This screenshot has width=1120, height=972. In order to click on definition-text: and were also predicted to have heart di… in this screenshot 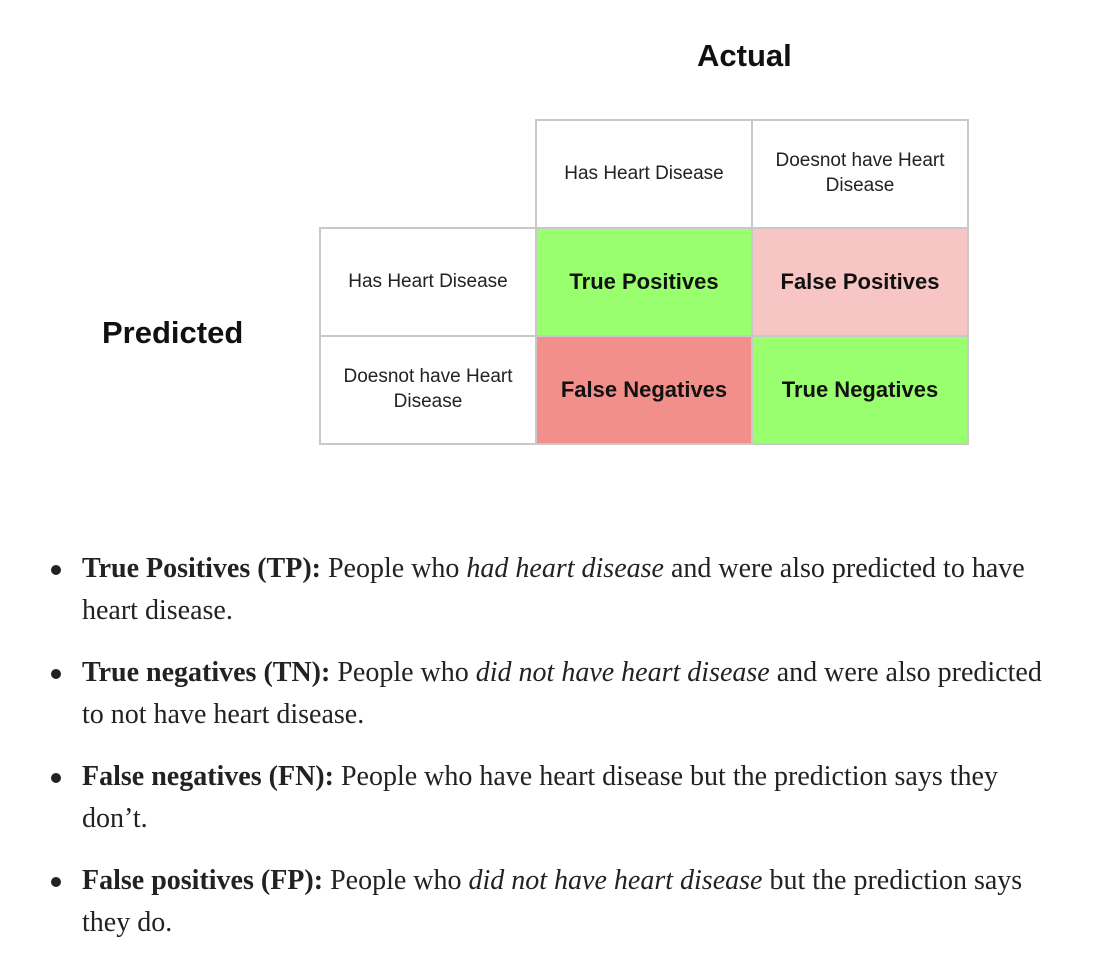, I will do `click(553, 589)`.